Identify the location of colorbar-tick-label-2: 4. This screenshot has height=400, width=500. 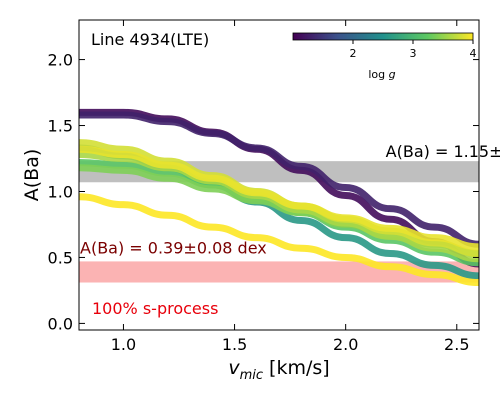
(473, 53).